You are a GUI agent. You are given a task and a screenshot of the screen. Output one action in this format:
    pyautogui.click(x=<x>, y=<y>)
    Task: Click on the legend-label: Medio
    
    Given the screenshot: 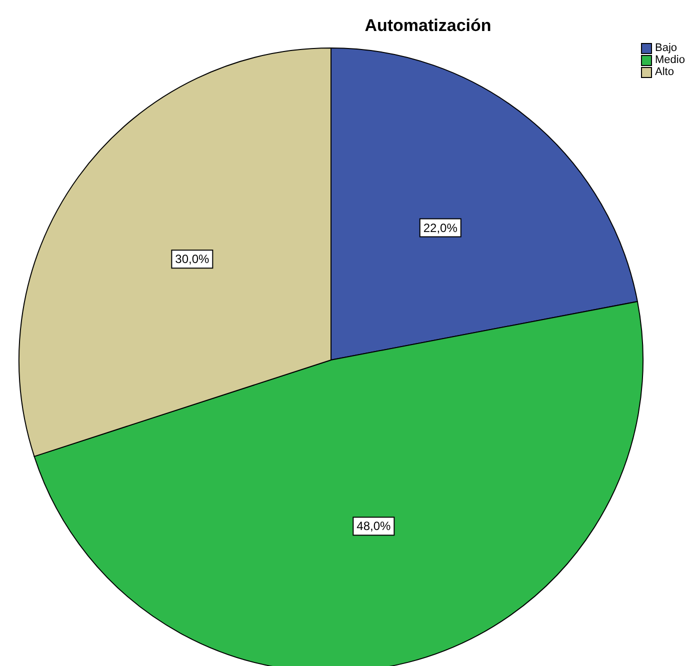 What is the action you would take?
    pyautogui.click(x=670, y=60)
    